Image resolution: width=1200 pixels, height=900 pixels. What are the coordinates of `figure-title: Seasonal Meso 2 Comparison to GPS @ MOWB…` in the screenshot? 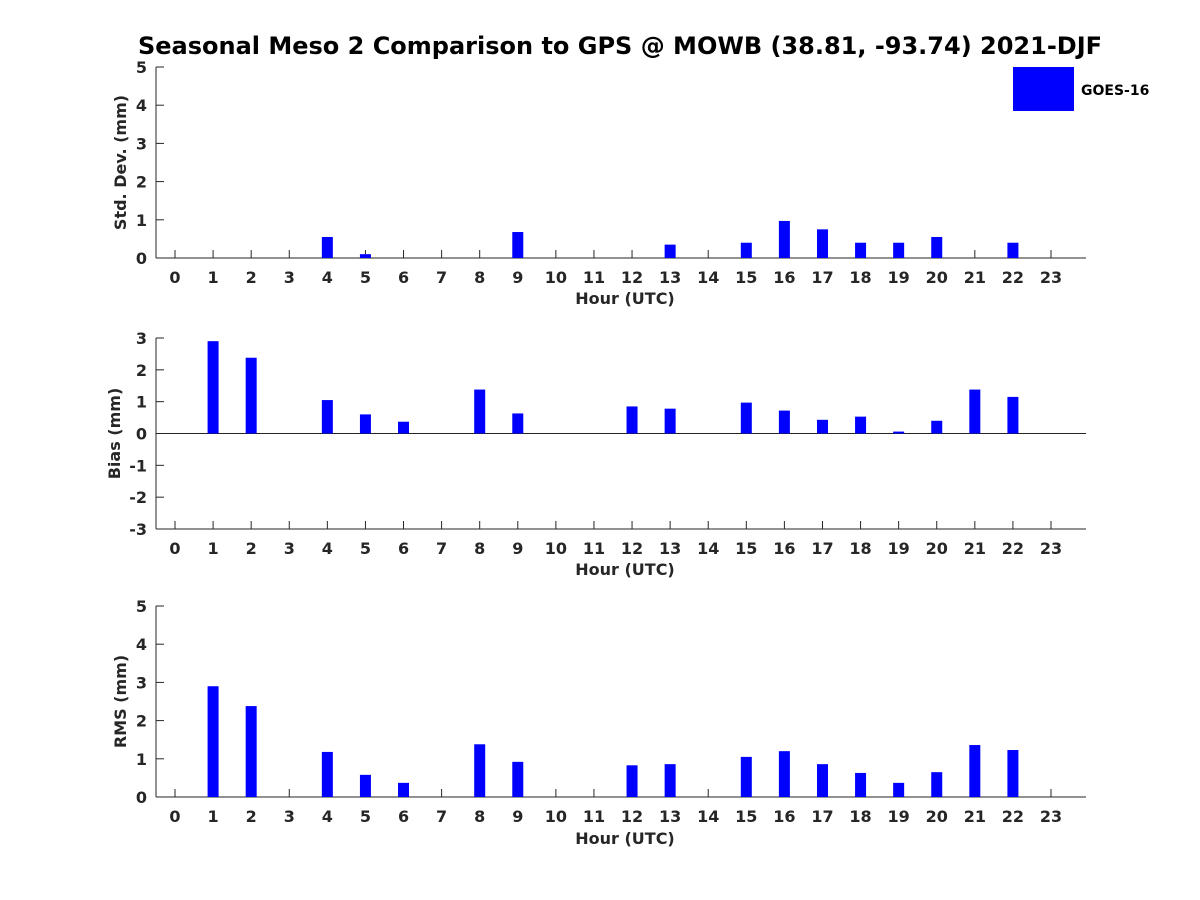 It's located at (620, 46).